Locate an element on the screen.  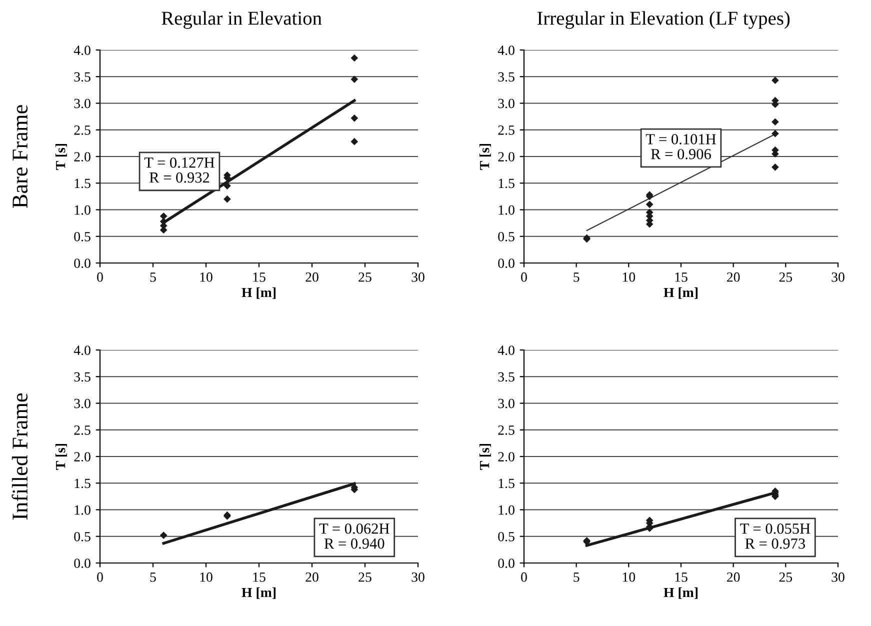
chart-title: Regular in Elevation is located at coordinates (242, 20).